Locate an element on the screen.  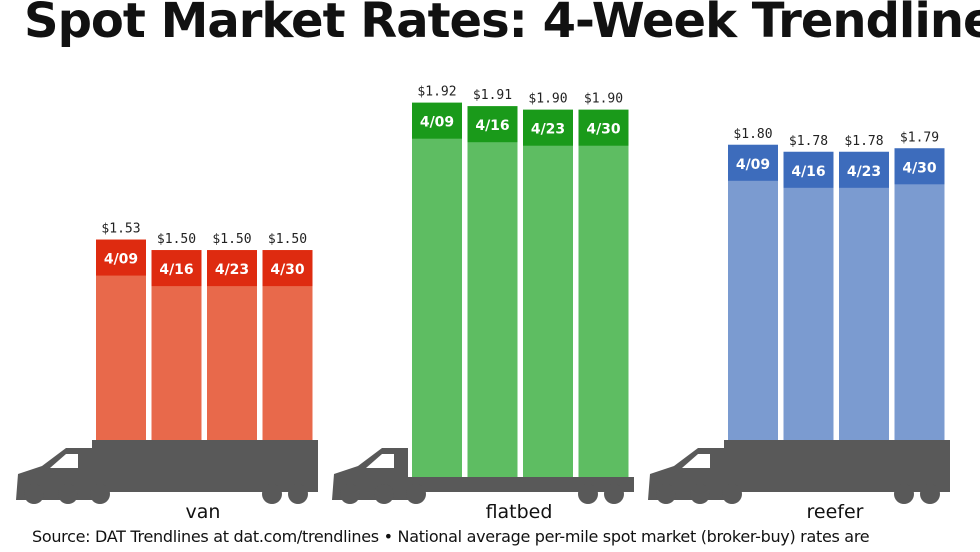
truck-reefer is located at coordinates (799, 472).